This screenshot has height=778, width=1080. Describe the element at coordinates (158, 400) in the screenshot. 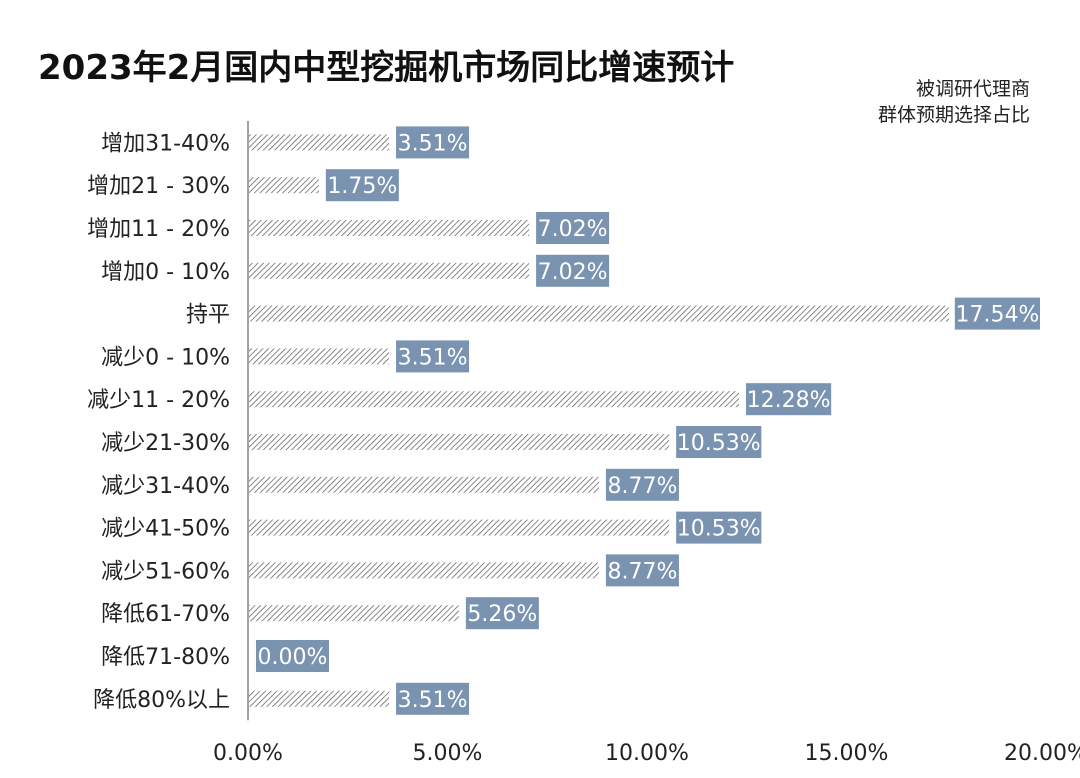

I see `category-label: 减少11 - 20%` at that location.